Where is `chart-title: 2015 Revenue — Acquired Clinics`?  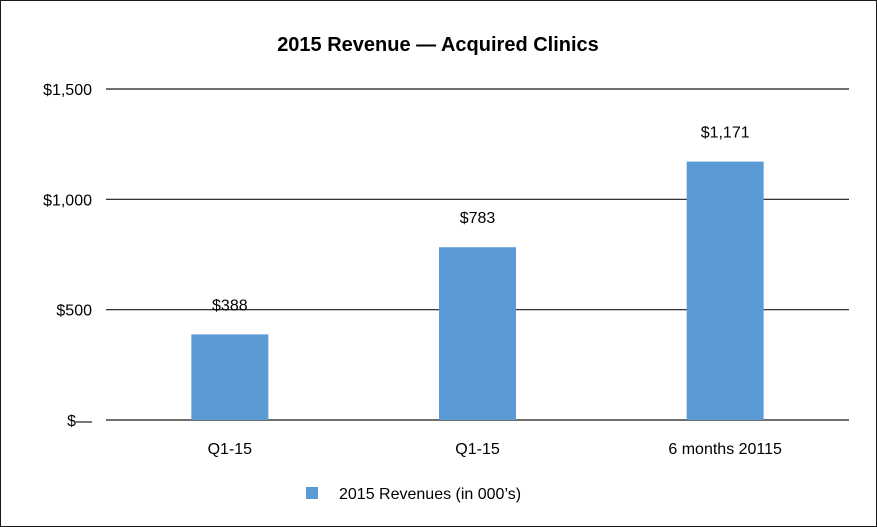 chart-title: 2015 Revenue — Acquired Clinics is located at coordinates (438, 45).